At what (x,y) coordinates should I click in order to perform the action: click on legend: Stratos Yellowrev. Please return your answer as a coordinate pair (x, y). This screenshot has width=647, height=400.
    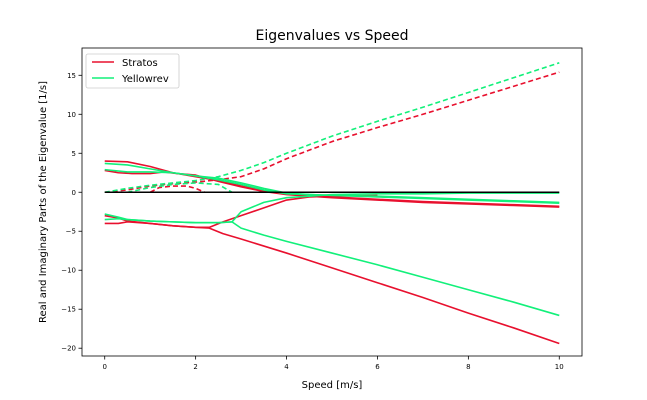
    Looking at the image, I should click on (132, 71).